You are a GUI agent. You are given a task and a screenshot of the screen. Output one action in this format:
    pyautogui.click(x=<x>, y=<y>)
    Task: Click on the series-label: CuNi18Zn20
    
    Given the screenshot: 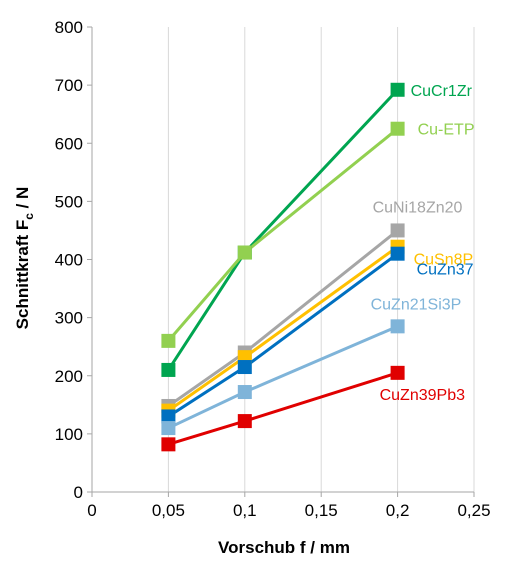 What is the action you would take?
    pyautogui.click(x=418, y=207)
    